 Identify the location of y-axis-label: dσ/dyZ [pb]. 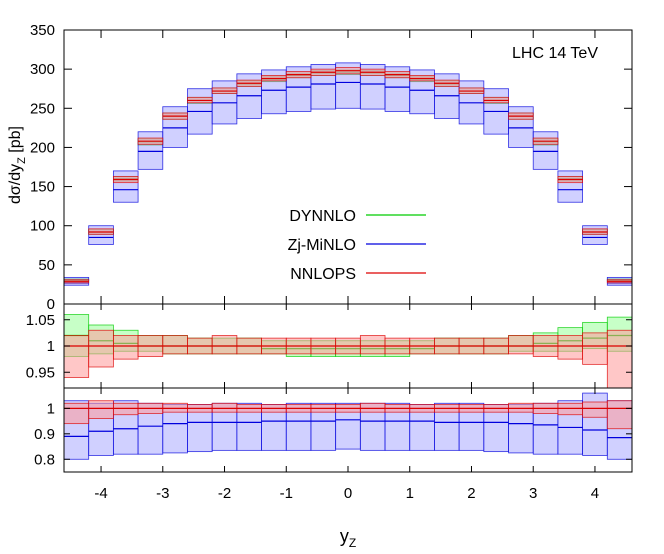
(17, 165).